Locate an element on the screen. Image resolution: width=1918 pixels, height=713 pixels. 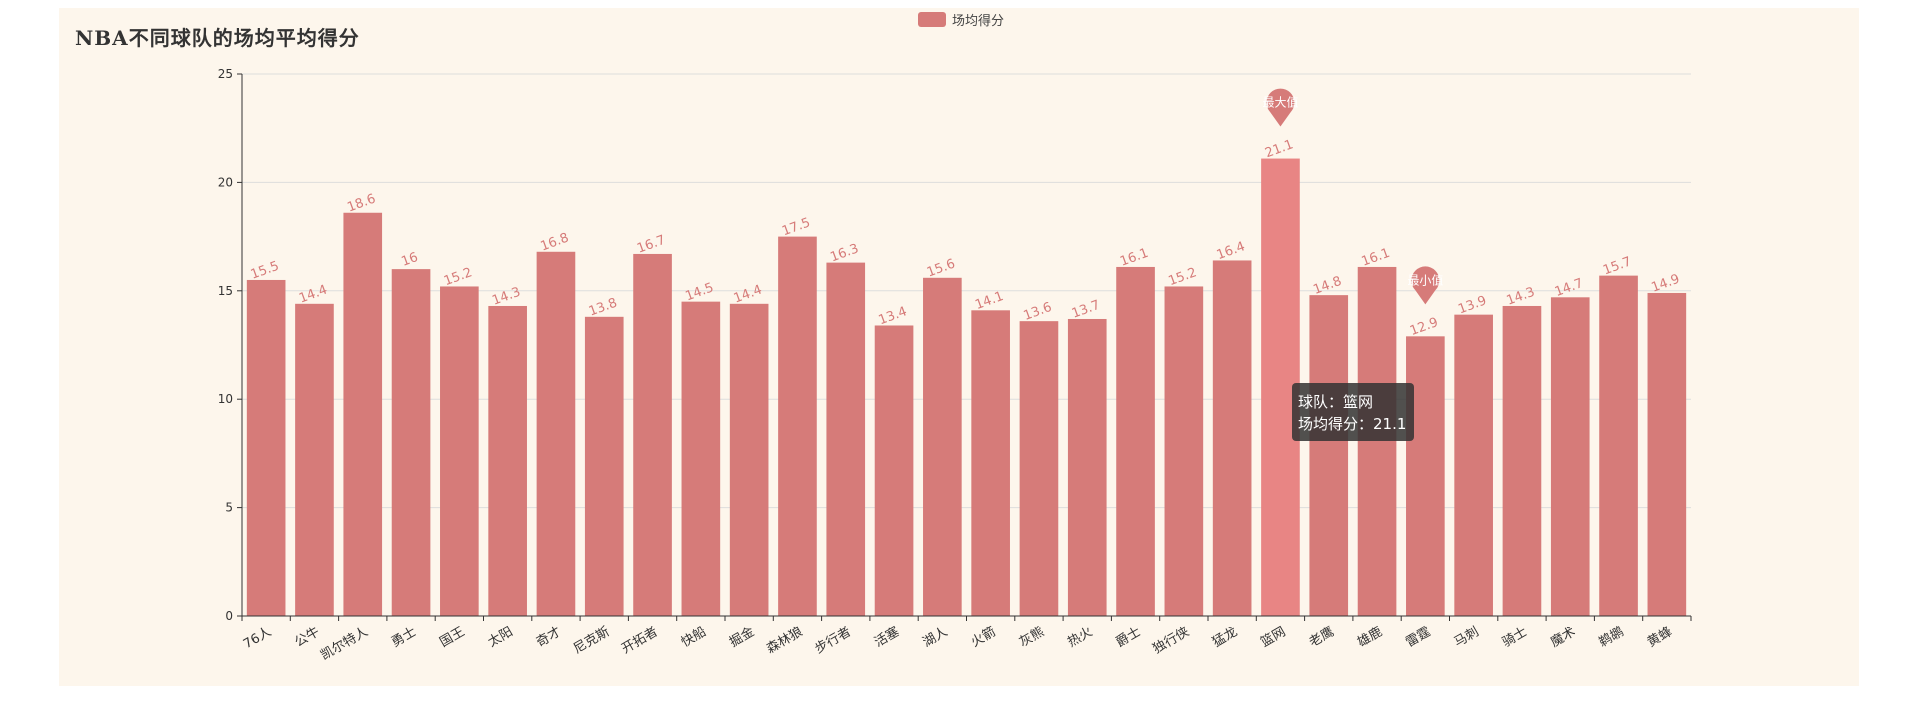
x-tick-label: 步行者 is located at coordinates (832, 640).